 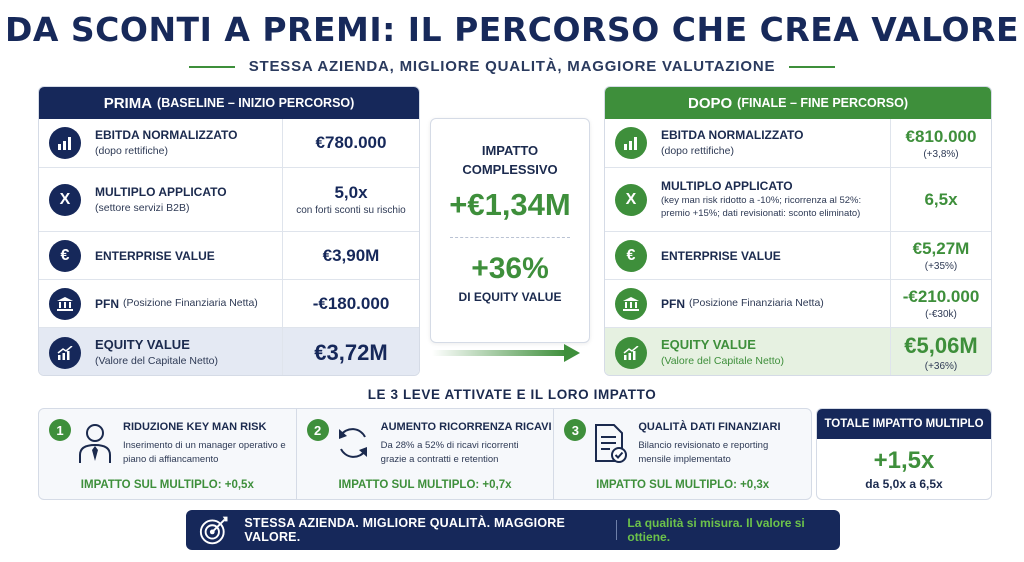 I want to click on row-value: €3,90M, so click(x=351, y=255).